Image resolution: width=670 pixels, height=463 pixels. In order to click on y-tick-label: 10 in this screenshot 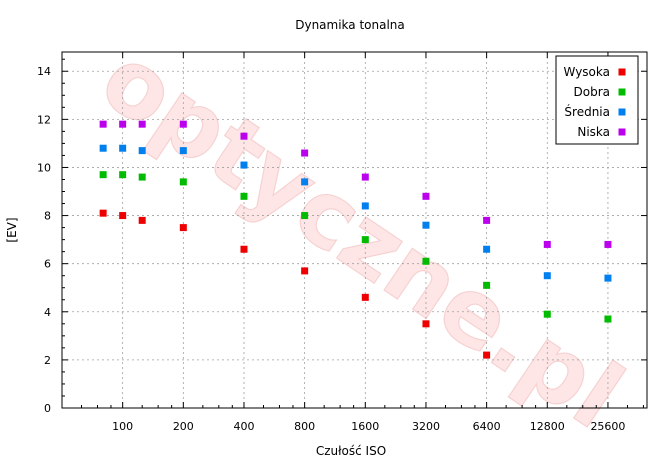, I will do `click(44, 167)`.